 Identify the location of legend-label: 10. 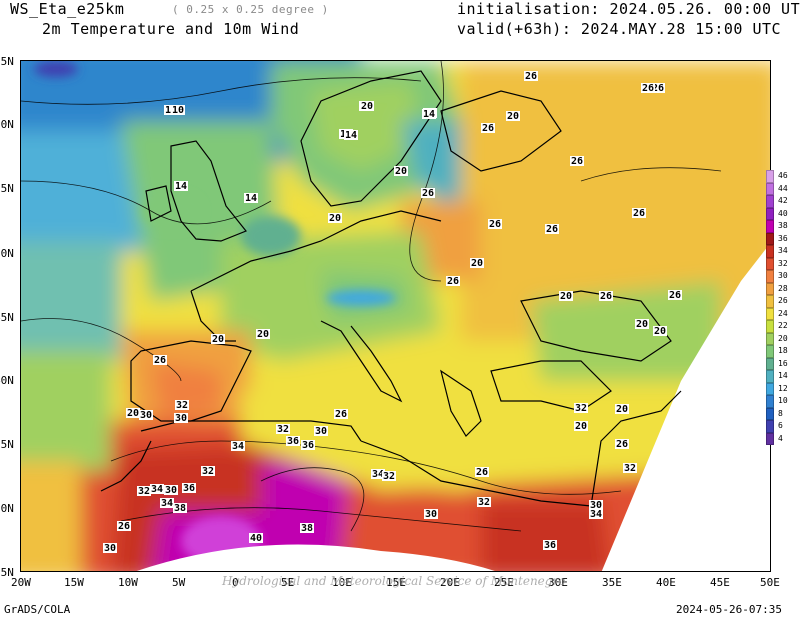
(783, 400).